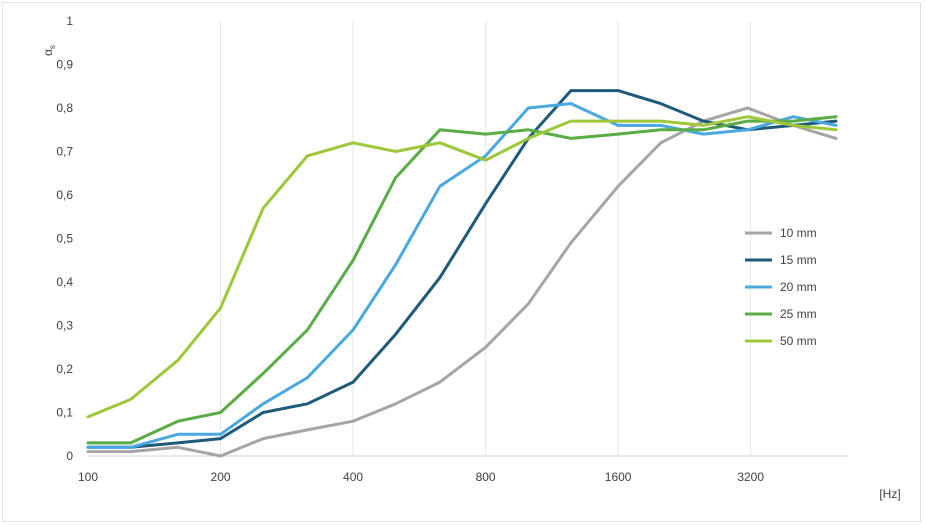 Image resolution: width=925 pixels, height=526 pixels. I want to click on x-tick-label: 1600, so click(618, 477).